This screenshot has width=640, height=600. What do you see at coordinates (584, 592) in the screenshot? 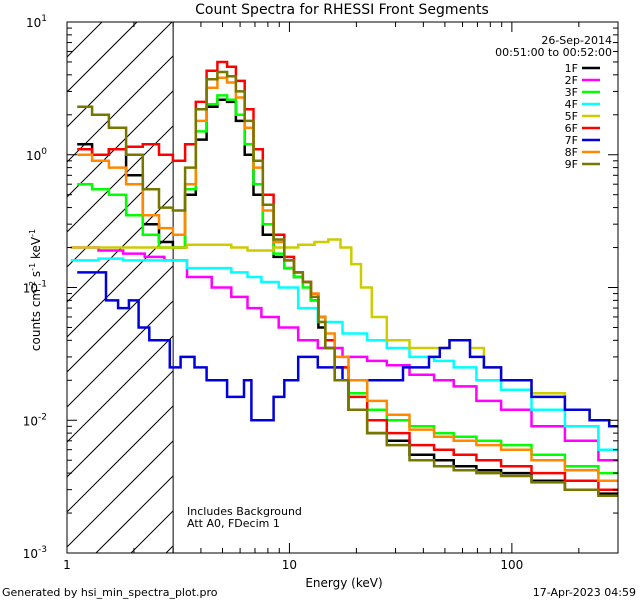
I see `footer-timestamp: 17-Apr-2023 04:59` at bounding box center [584, 592].